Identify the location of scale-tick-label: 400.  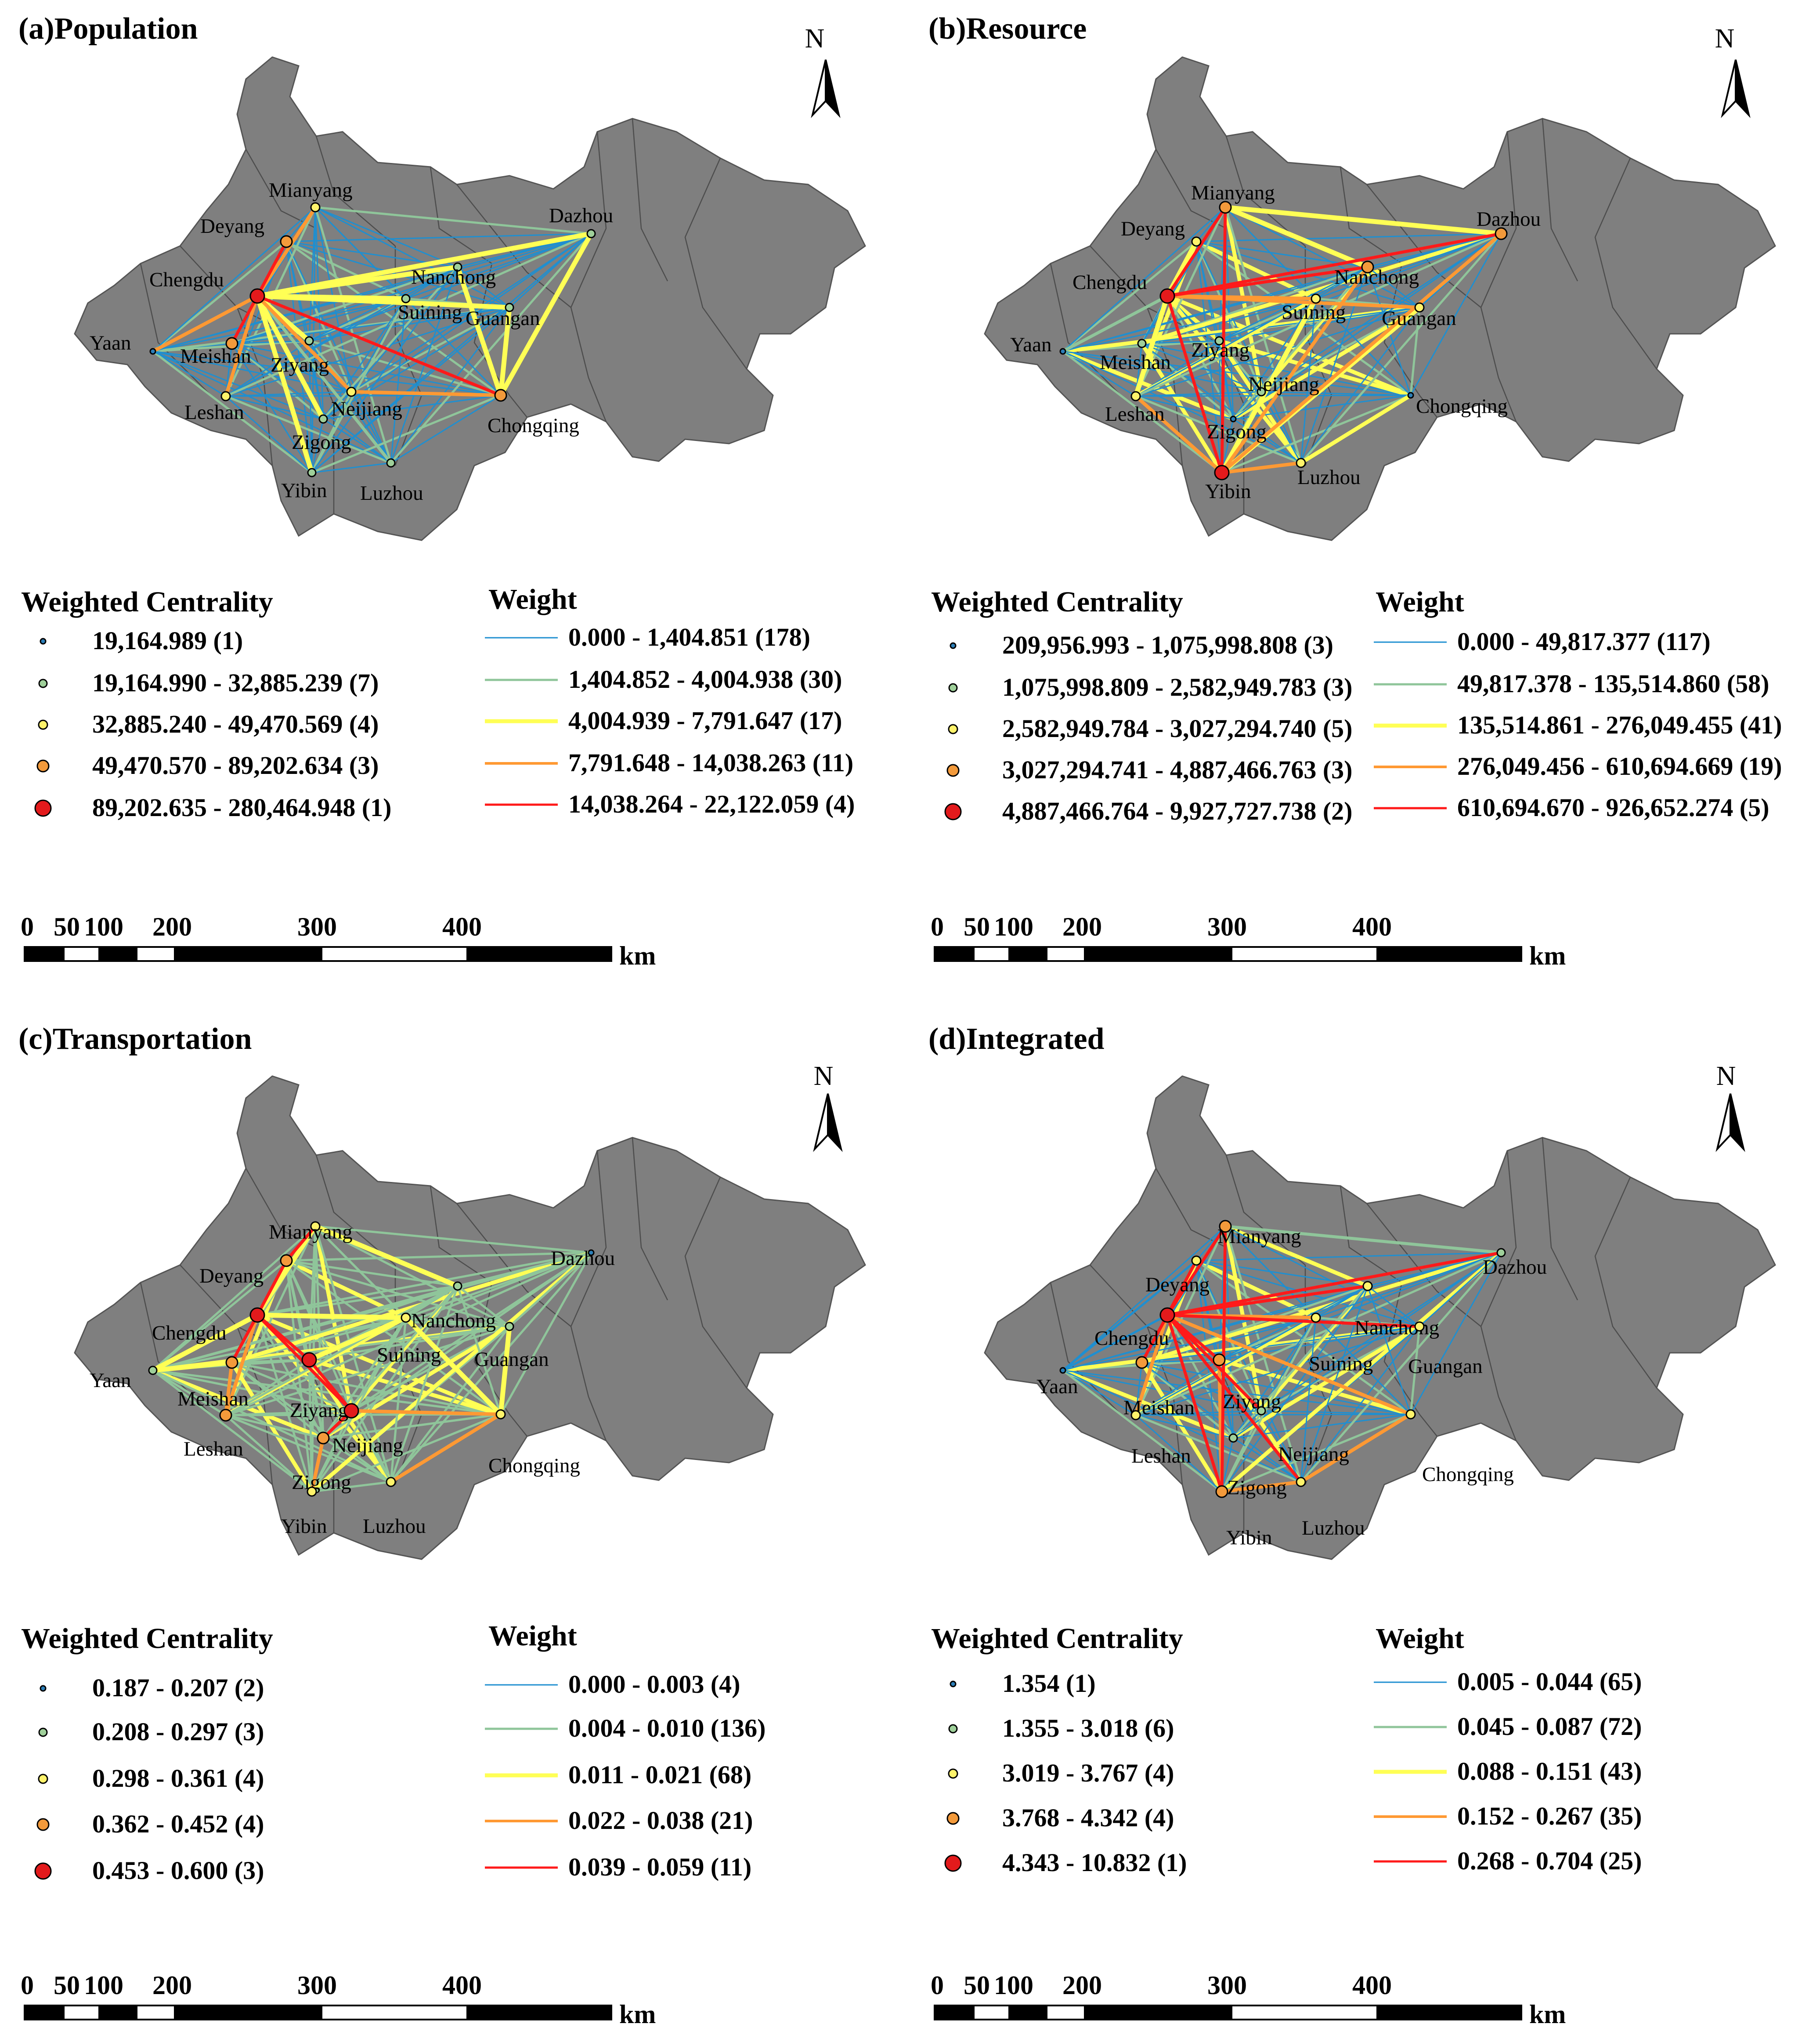
(1372, 1986).